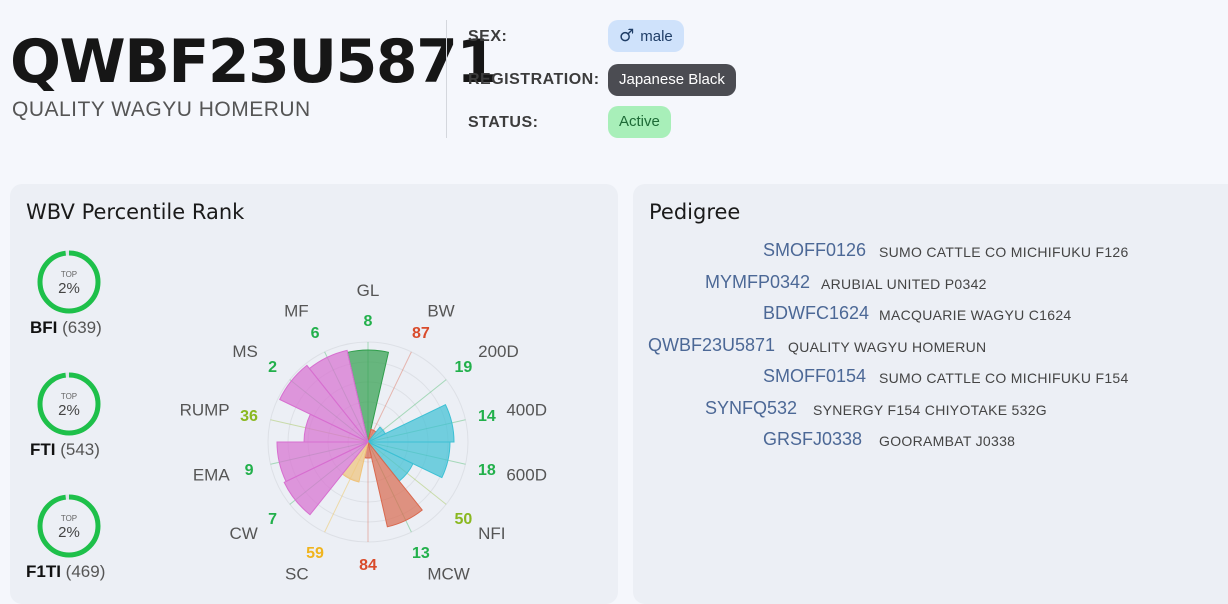 This screenshot has height=604, width=1228. What do you see at coordinates (488, 36) in the screenshot?
I see `sex-label: SEX:` at bounding box center [488, 36].